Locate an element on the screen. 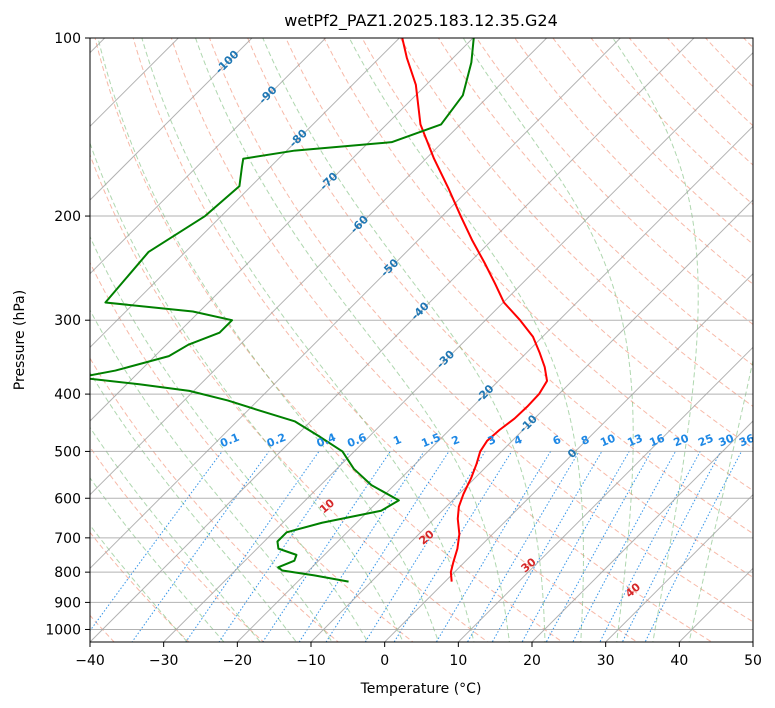 The width and height of the screenshot is (775, 708). y-tick-label: 600 is located at coordinates (67, 499).